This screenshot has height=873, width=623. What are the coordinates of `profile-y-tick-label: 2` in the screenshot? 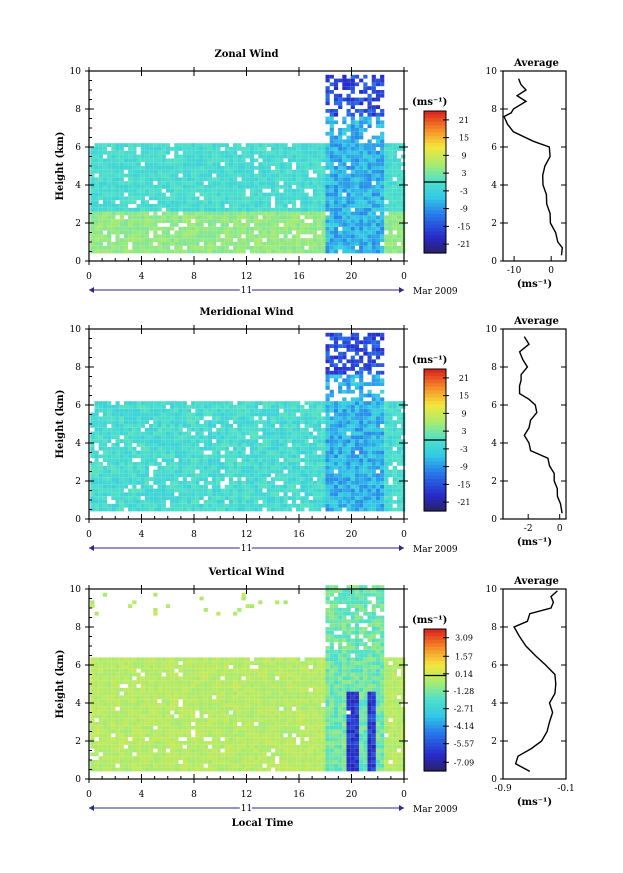 It's located at (494, 224).